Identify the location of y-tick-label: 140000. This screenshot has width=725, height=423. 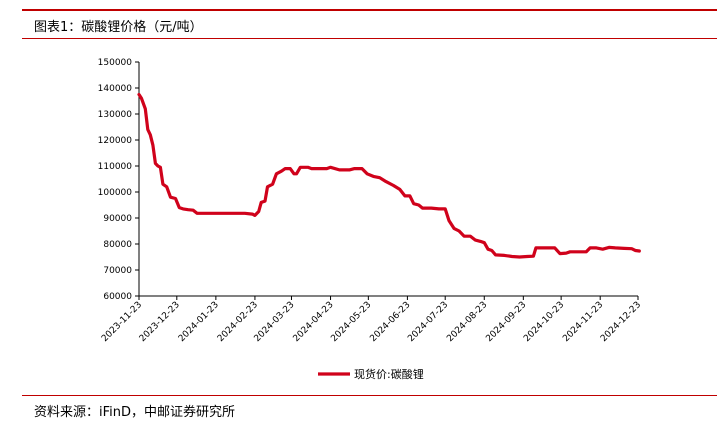
(115, 89).